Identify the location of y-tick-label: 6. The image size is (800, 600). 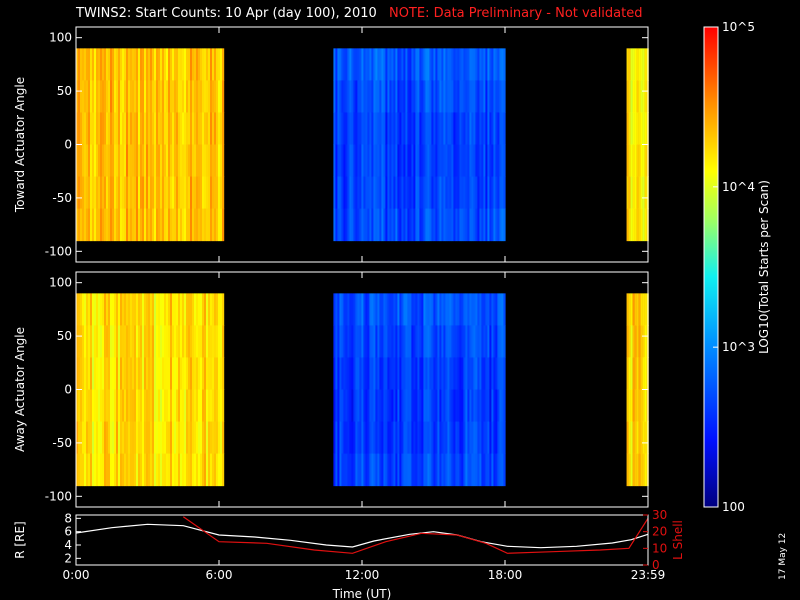
(68, 532).